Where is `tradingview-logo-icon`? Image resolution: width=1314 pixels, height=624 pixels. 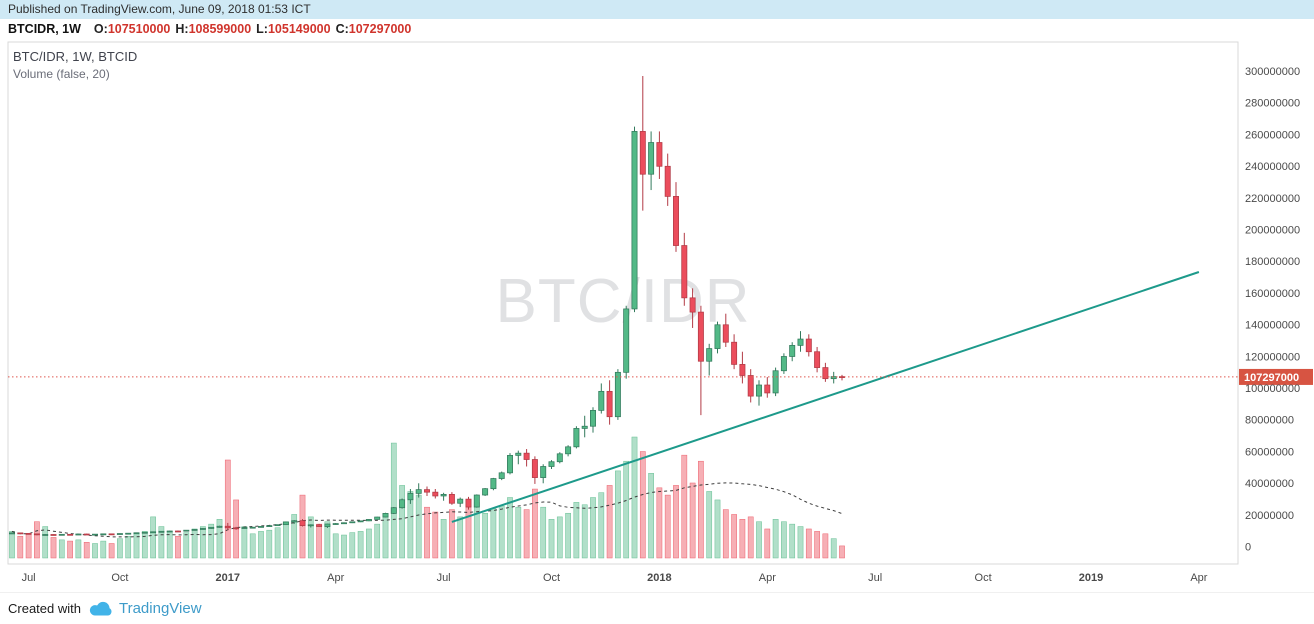 tradingview-logo-icon is located at coordinates (100, 608).